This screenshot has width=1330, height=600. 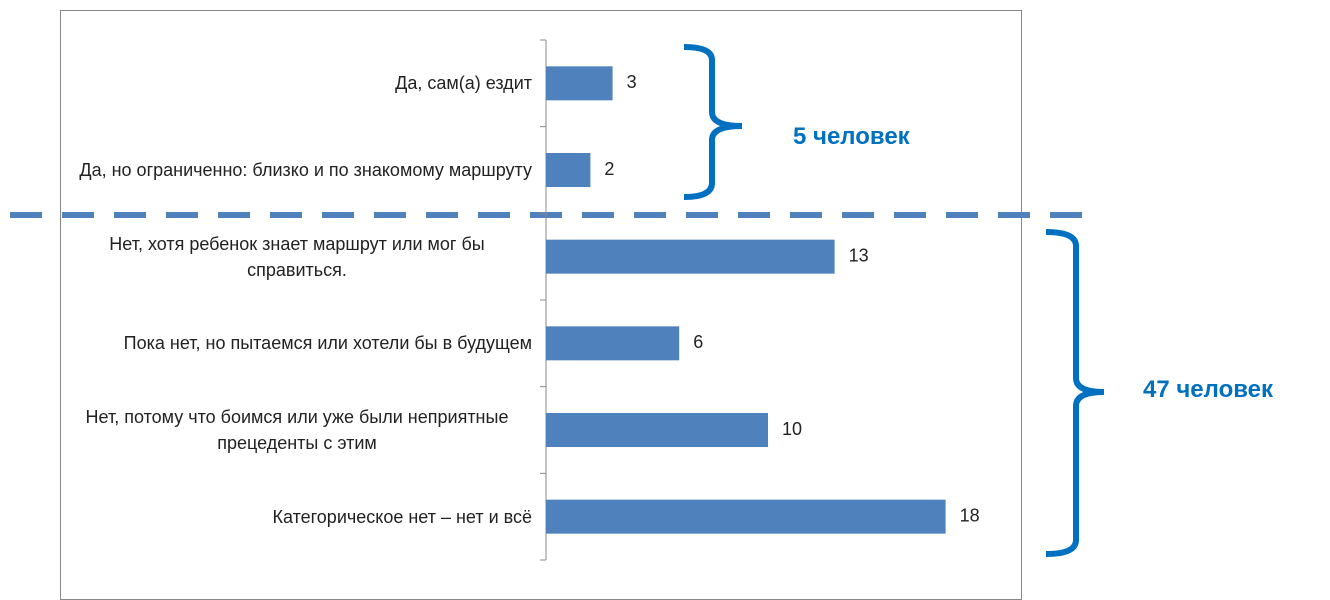 I want to click on value-label: 6, so click(x=698, y=342).